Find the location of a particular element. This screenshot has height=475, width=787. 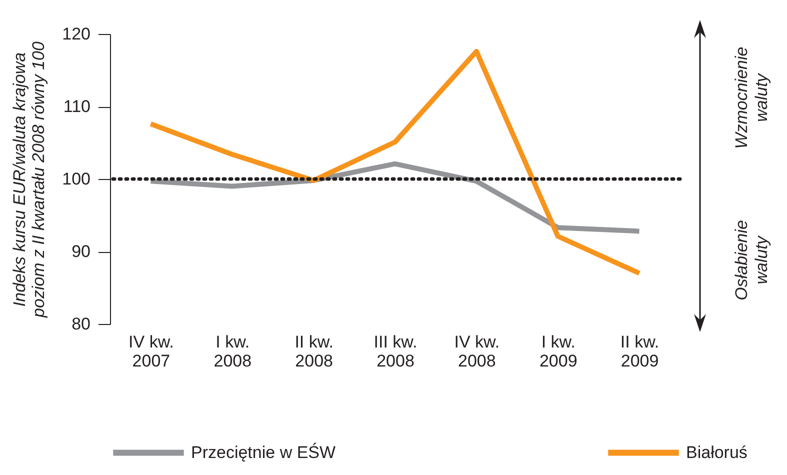

y-tick-label: 80 is located at coordinates (81, 324).